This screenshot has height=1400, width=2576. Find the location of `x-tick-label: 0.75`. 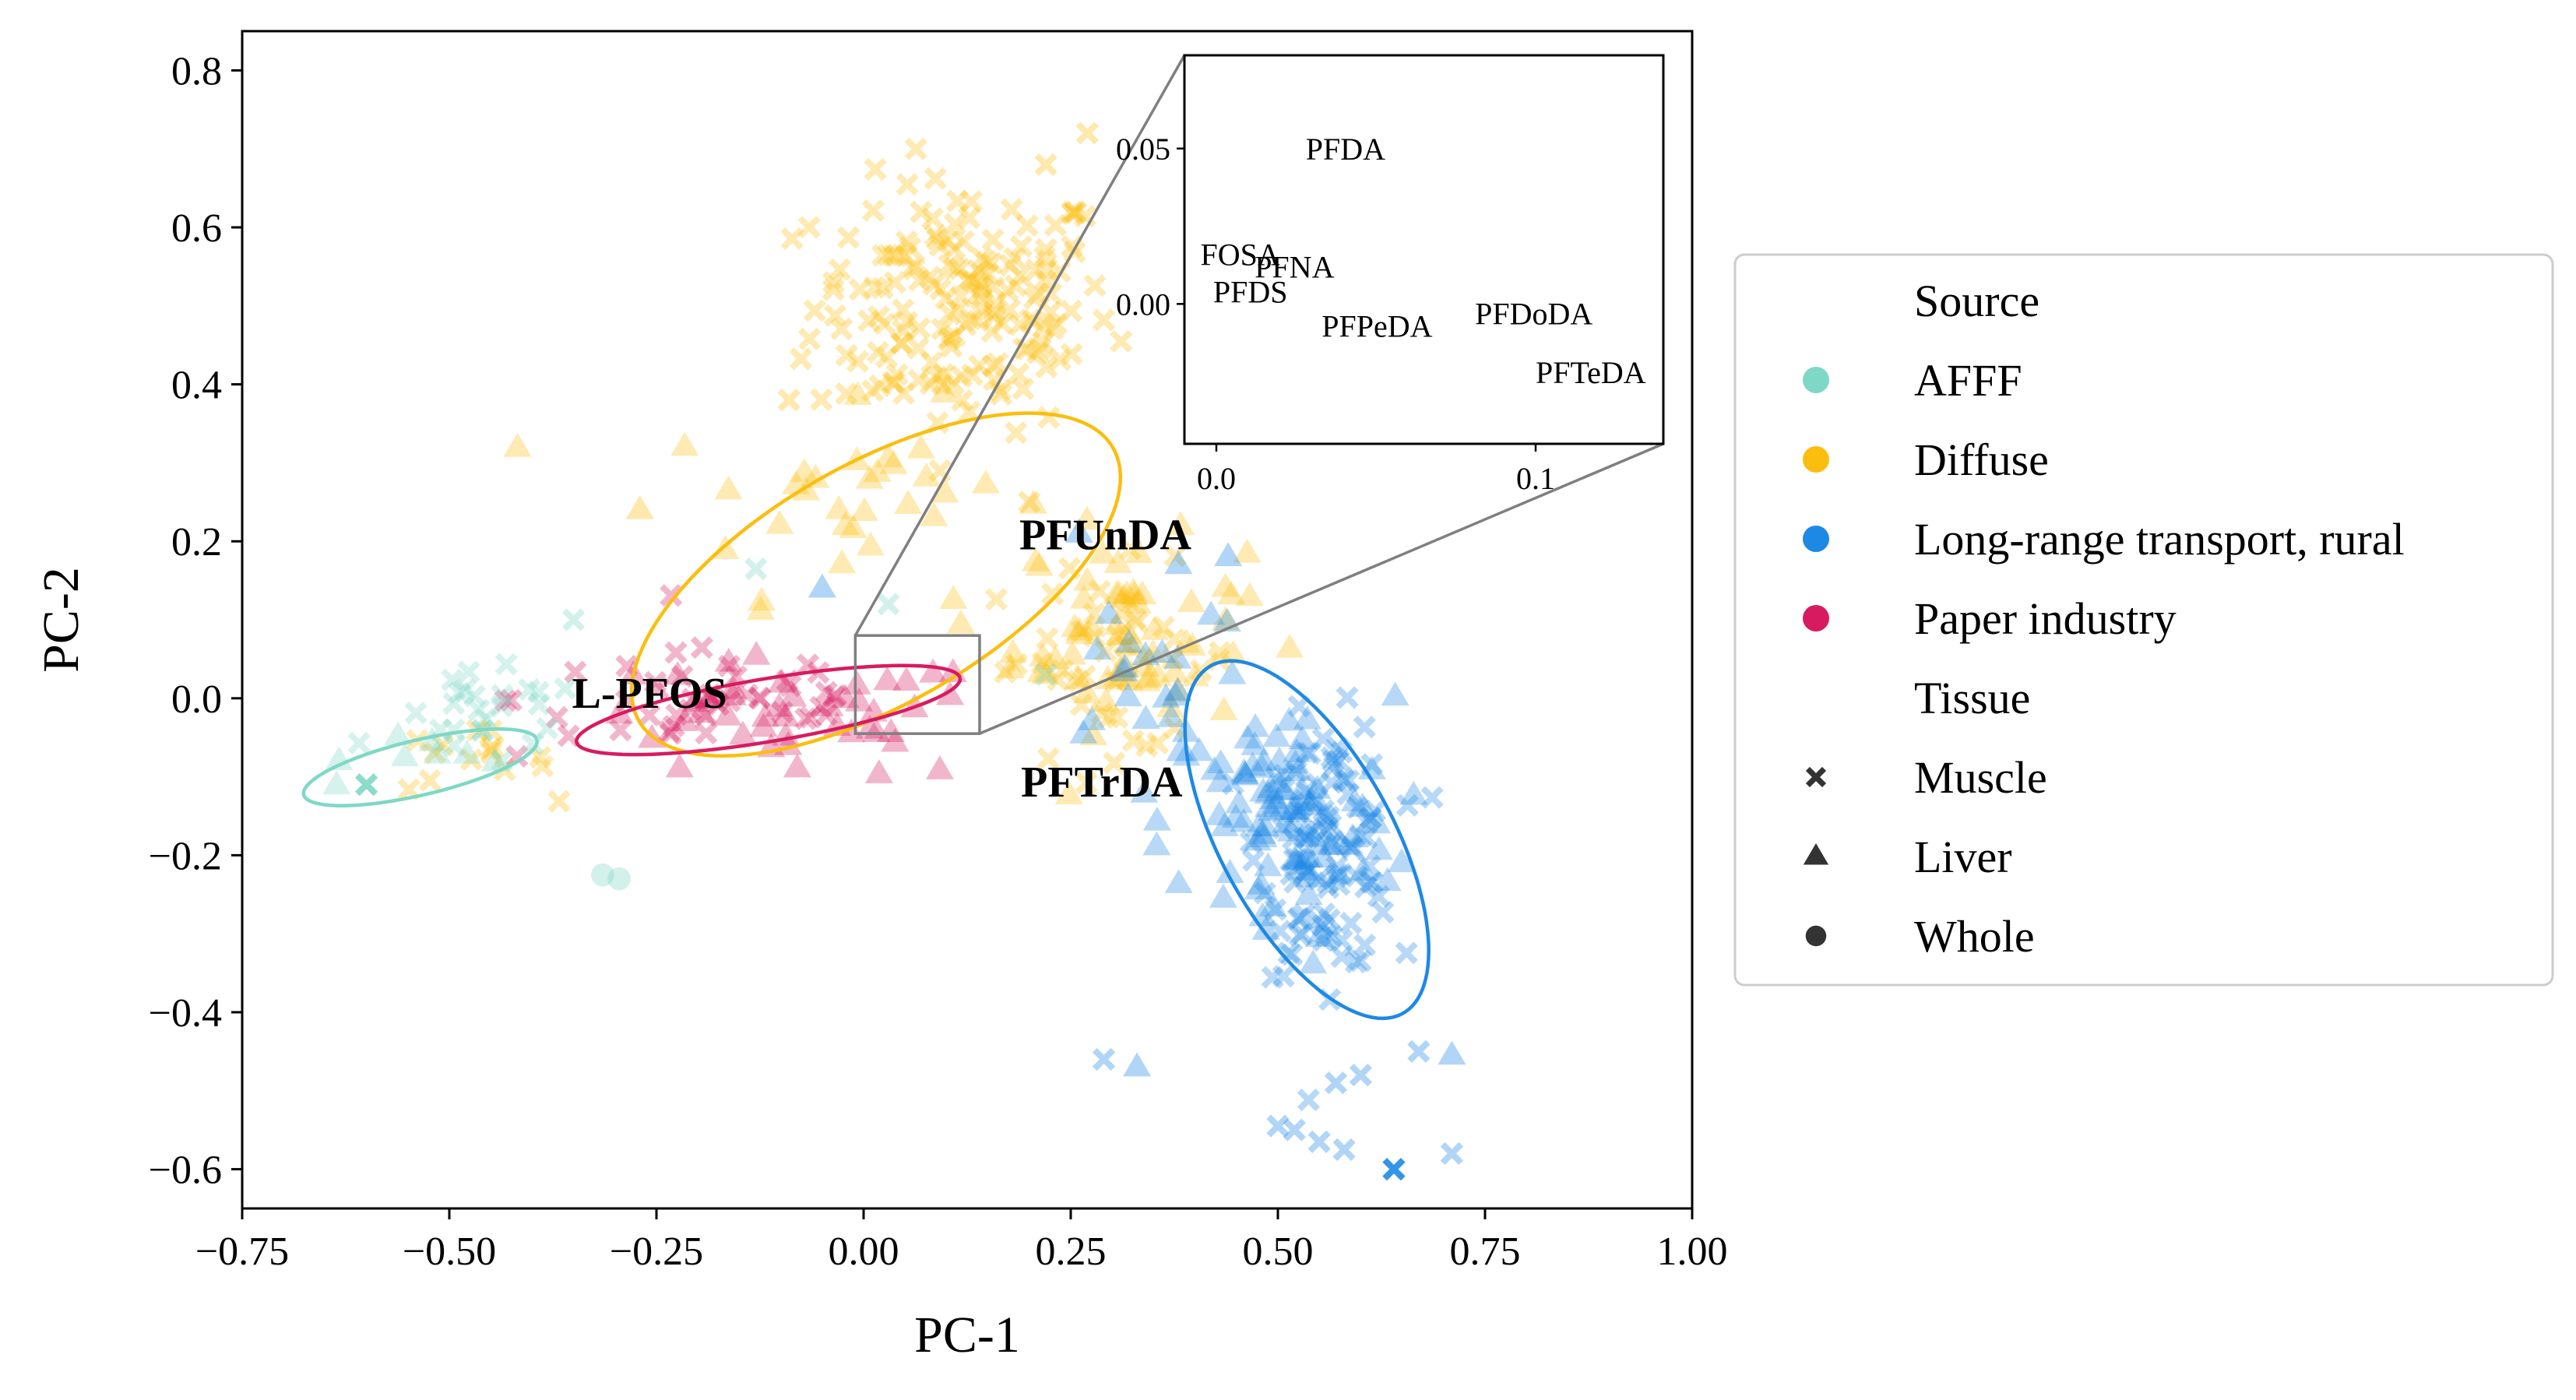

x-tick-label: 0.75 is located at coordinates (1485, 1251).